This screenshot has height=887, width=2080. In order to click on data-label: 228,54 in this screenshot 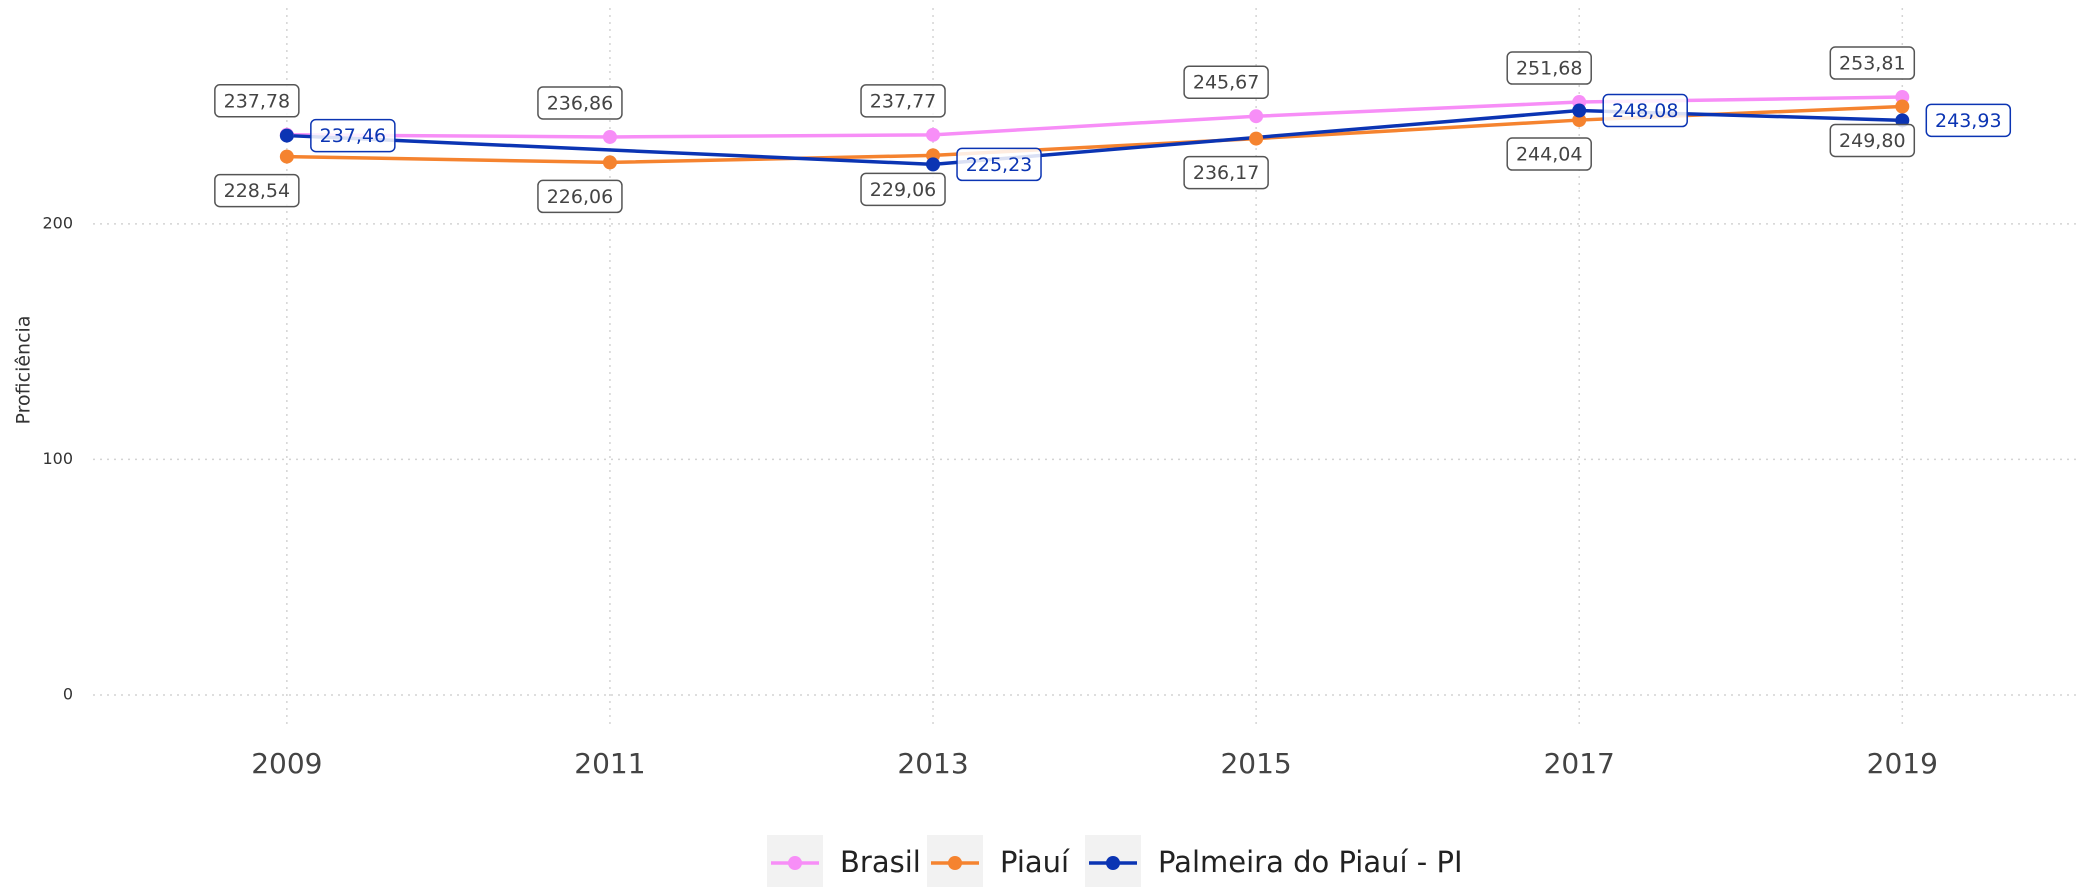, I will do `click(257, 191)`.